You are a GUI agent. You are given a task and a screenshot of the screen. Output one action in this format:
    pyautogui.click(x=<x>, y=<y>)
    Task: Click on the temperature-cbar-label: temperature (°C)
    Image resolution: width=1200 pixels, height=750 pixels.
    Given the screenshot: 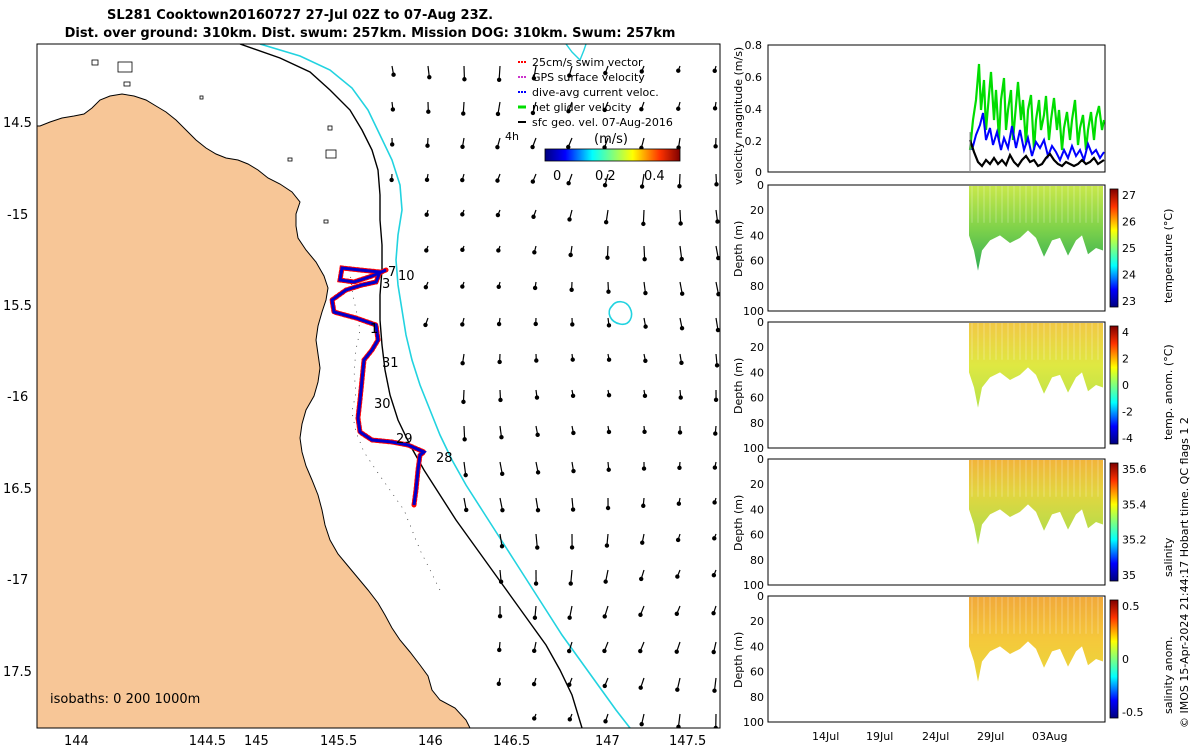 What is the action you would take?
    pyautogui.click(x=1168, y=256)
    